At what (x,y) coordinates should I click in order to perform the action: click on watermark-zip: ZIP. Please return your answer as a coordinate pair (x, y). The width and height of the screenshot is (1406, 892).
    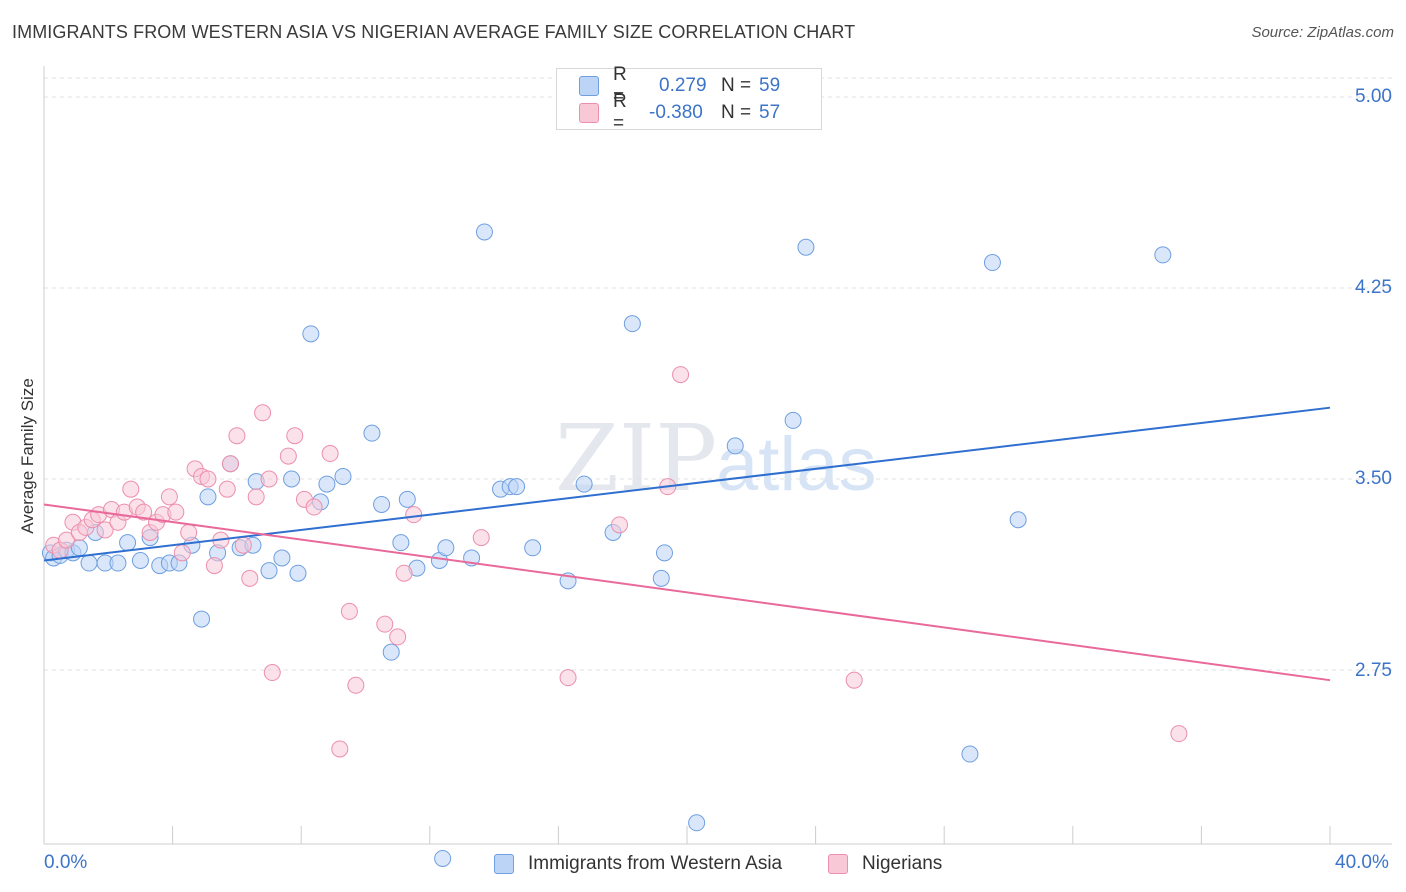
    Looking at the image, I should click on (636, 458).